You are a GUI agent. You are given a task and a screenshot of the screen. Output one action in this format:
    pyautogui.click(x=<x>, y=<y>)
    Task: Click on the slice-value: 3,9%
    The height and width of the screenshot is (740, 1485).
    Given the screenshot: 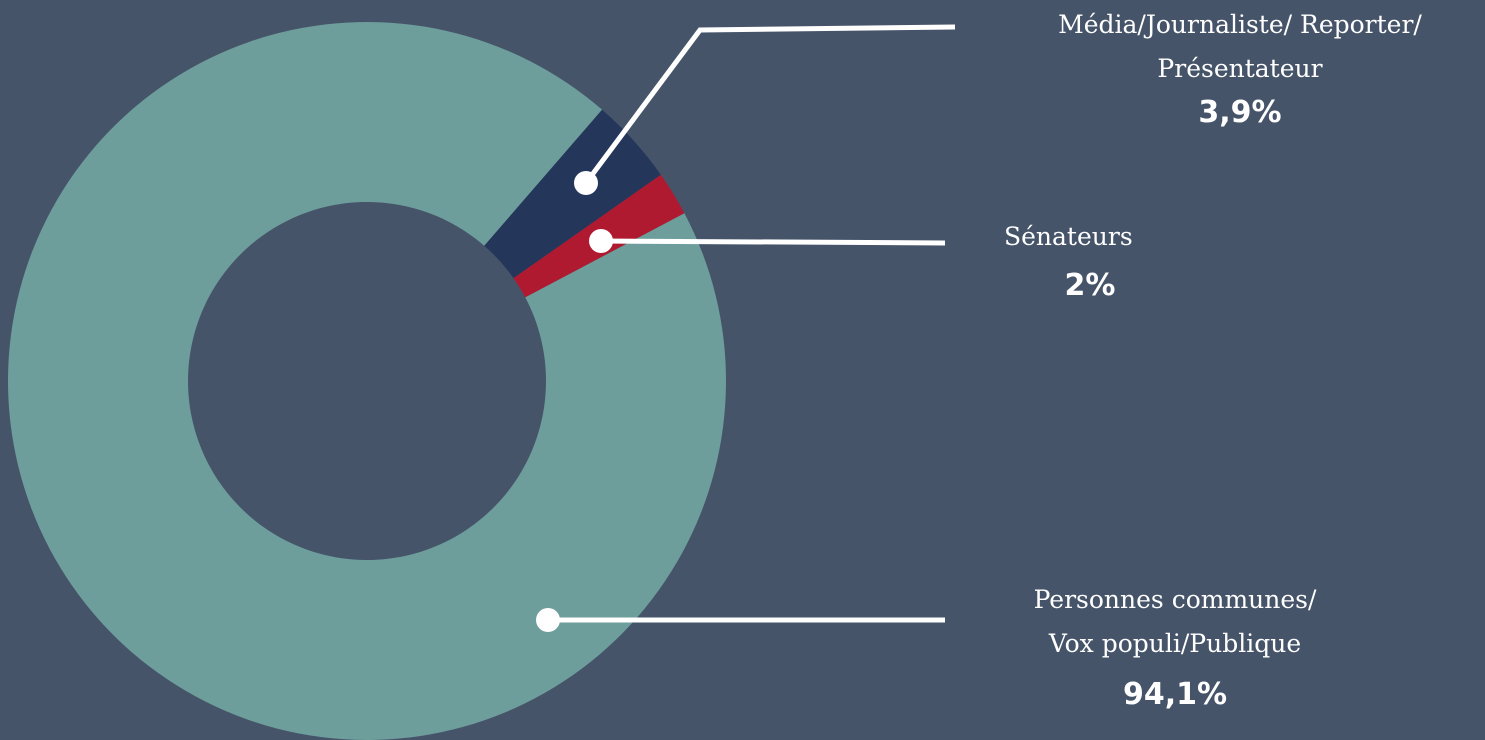 What is the action you would take?
    pyautogui.click(x=1240, y=112)
    